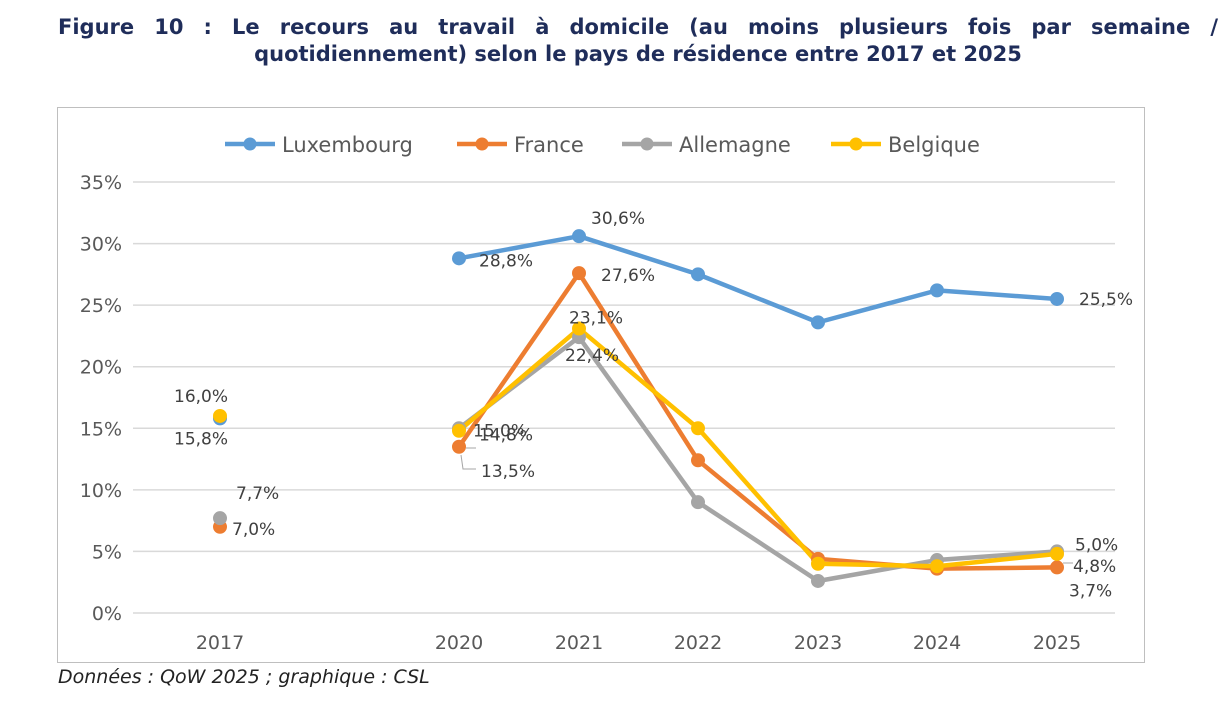  I want to click on point-belgique-2024, so click(937, 566).